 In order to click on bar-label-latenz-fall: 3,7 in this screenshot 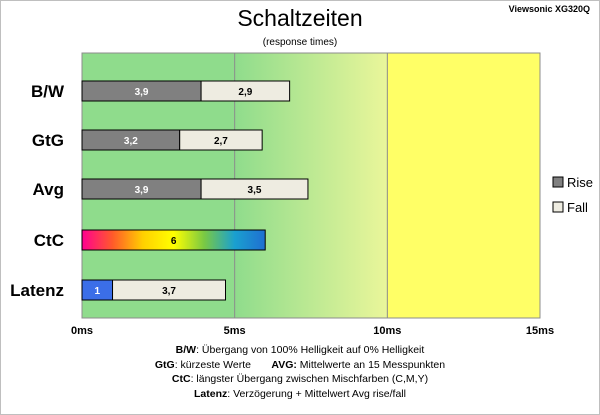, I will do `click(169, 291)`.